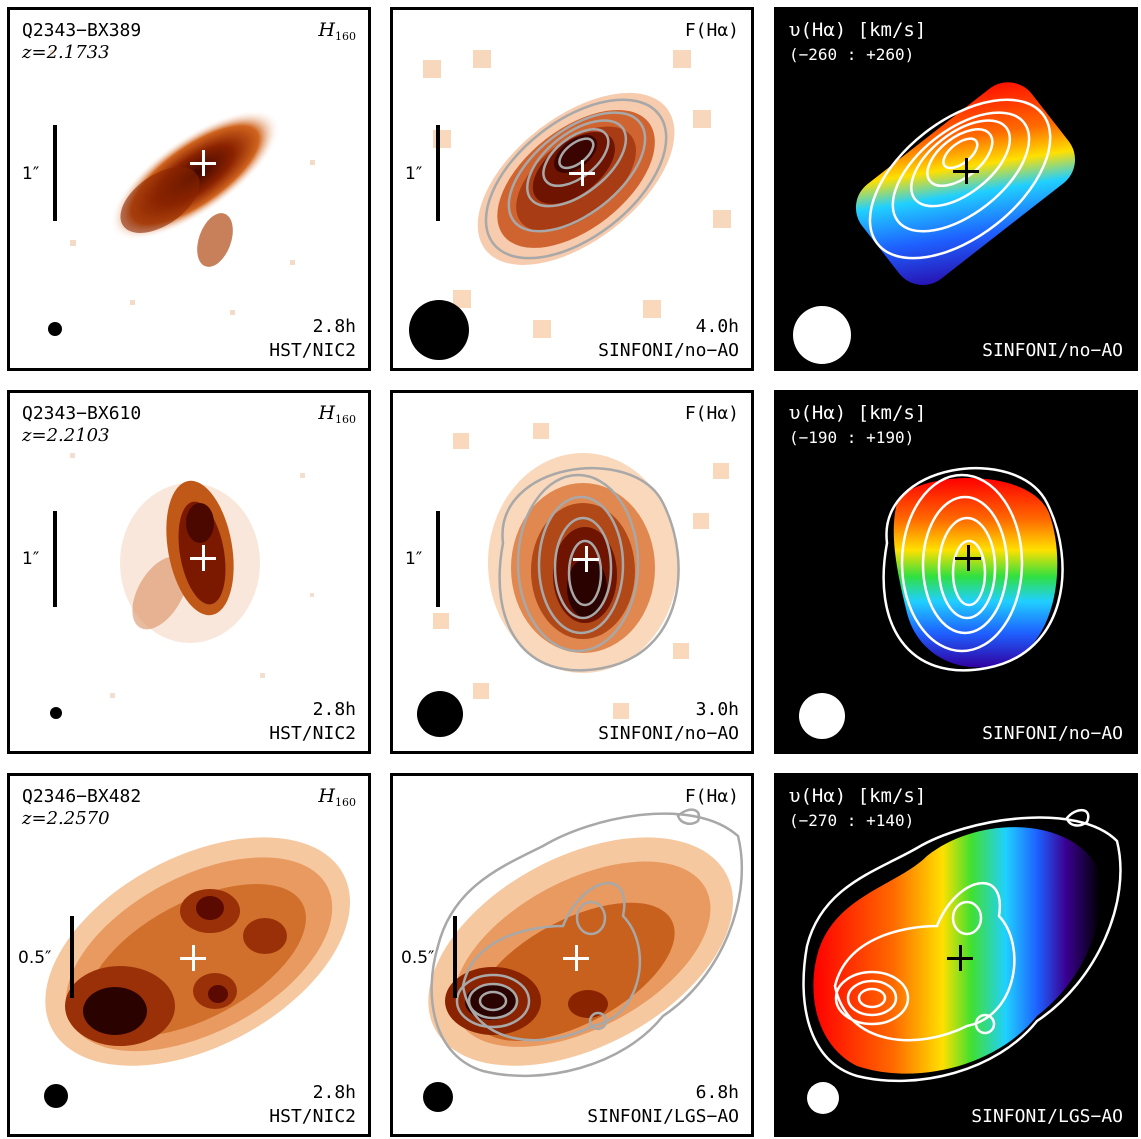  I want to click on exposure-time: 3.0h, so click(717, 709).